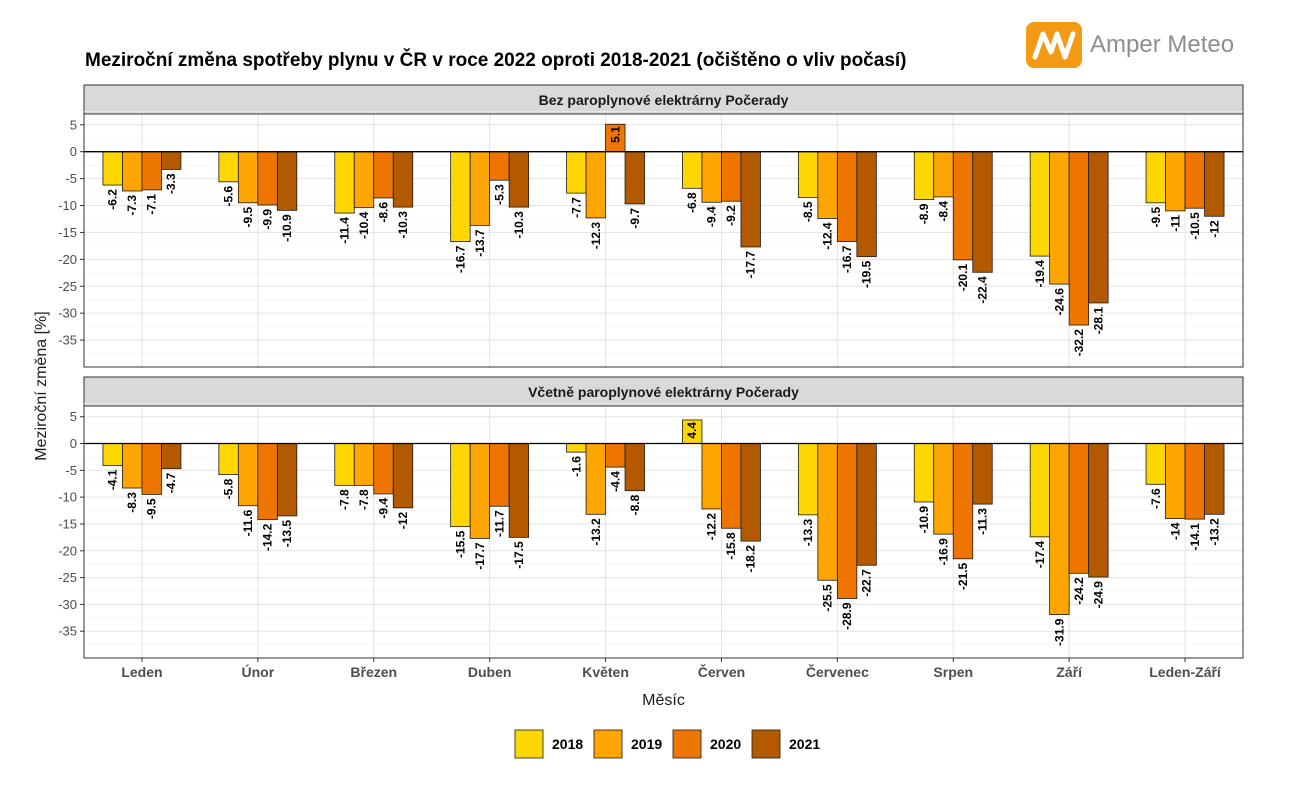  What do you see at coordinates (1059, 632) in the screenshot?
I see `data-label: -31.9` at bounding box center [1059, 632].